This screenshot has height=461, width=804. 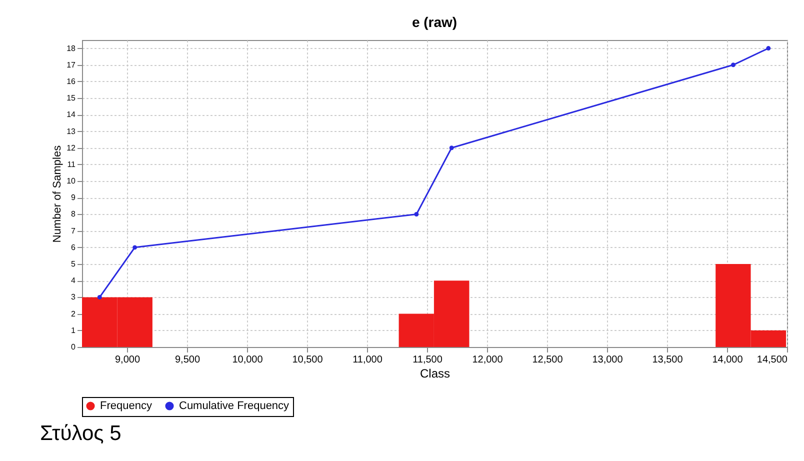 I want to click on text: Στύλος 5, so click(x=81, y=434).